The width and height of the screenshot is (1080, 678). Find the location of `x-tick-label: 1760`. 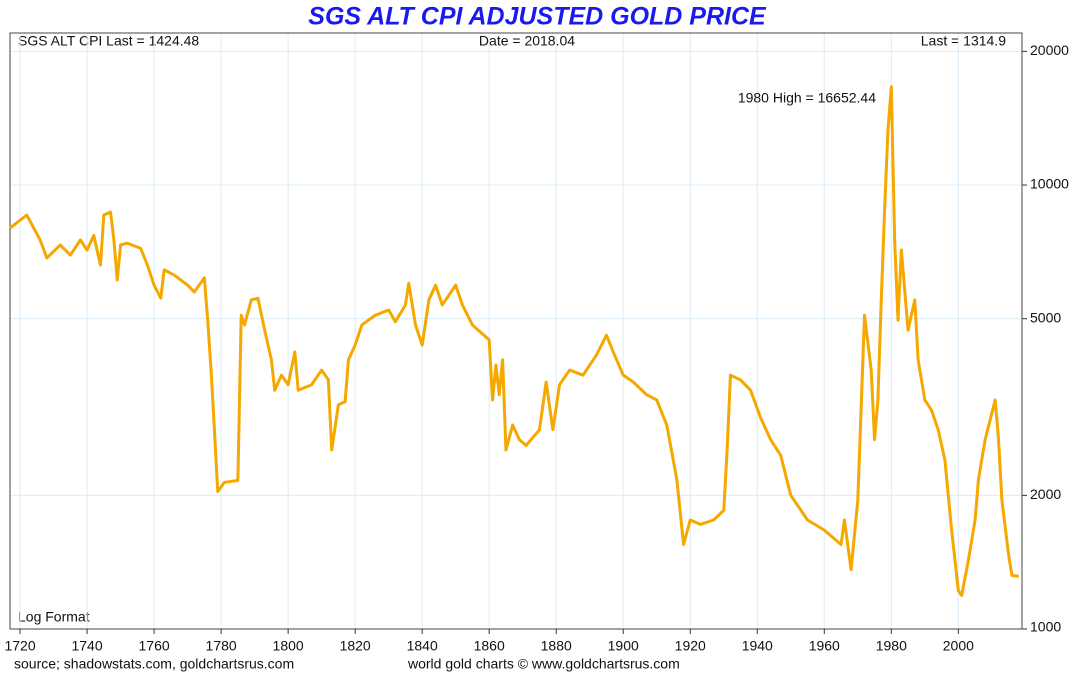

x-tick-label: 1760 is located at coordinates (154, 646).